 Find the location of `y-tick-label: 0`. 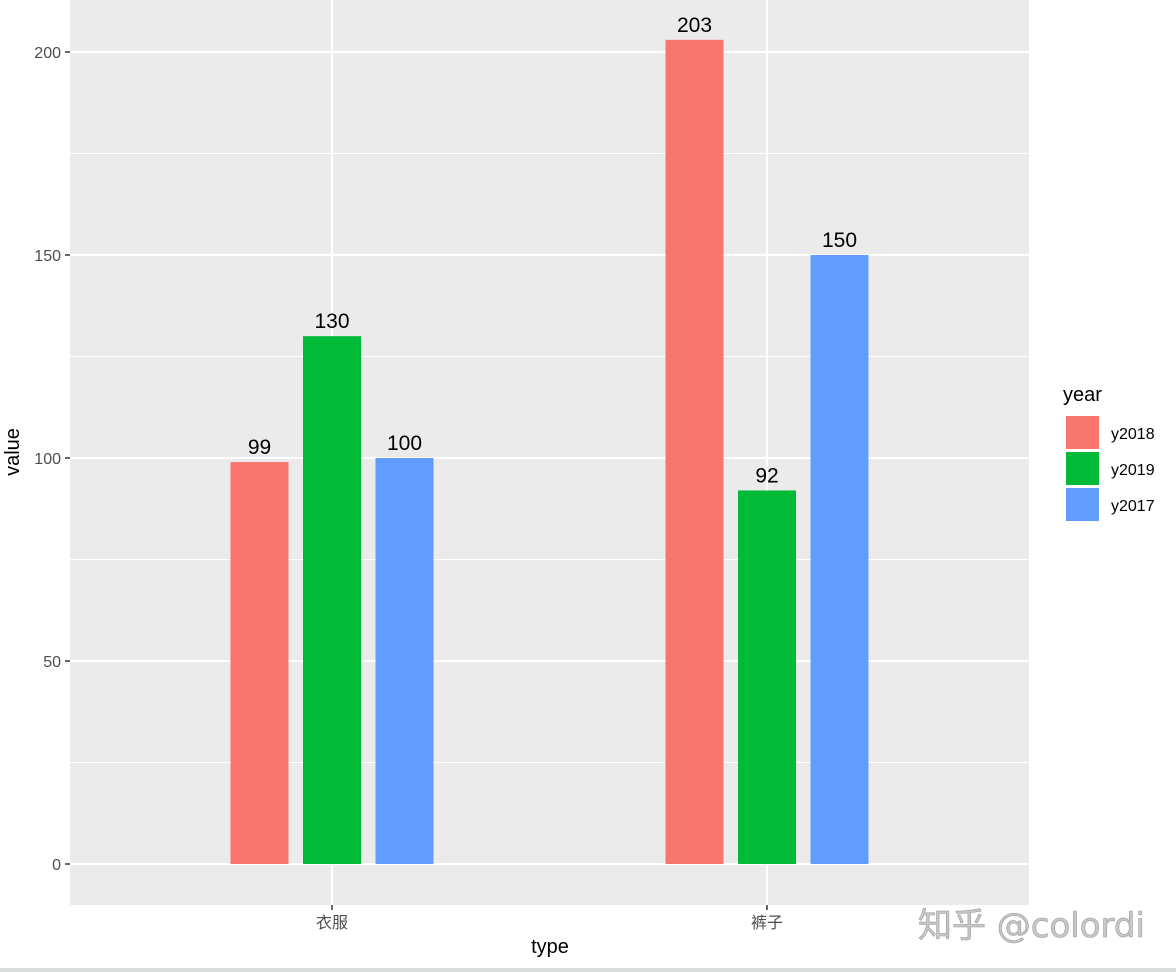

y-tick-label: 0 is located at coordinates (56, 865).